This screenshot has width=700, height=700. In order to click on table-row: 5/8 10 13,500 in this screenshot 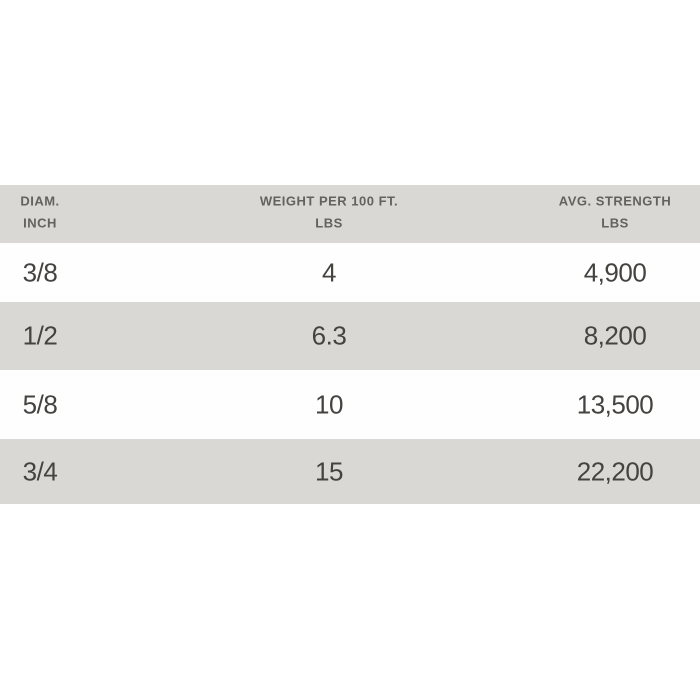, I will do `click(350, 404)`.